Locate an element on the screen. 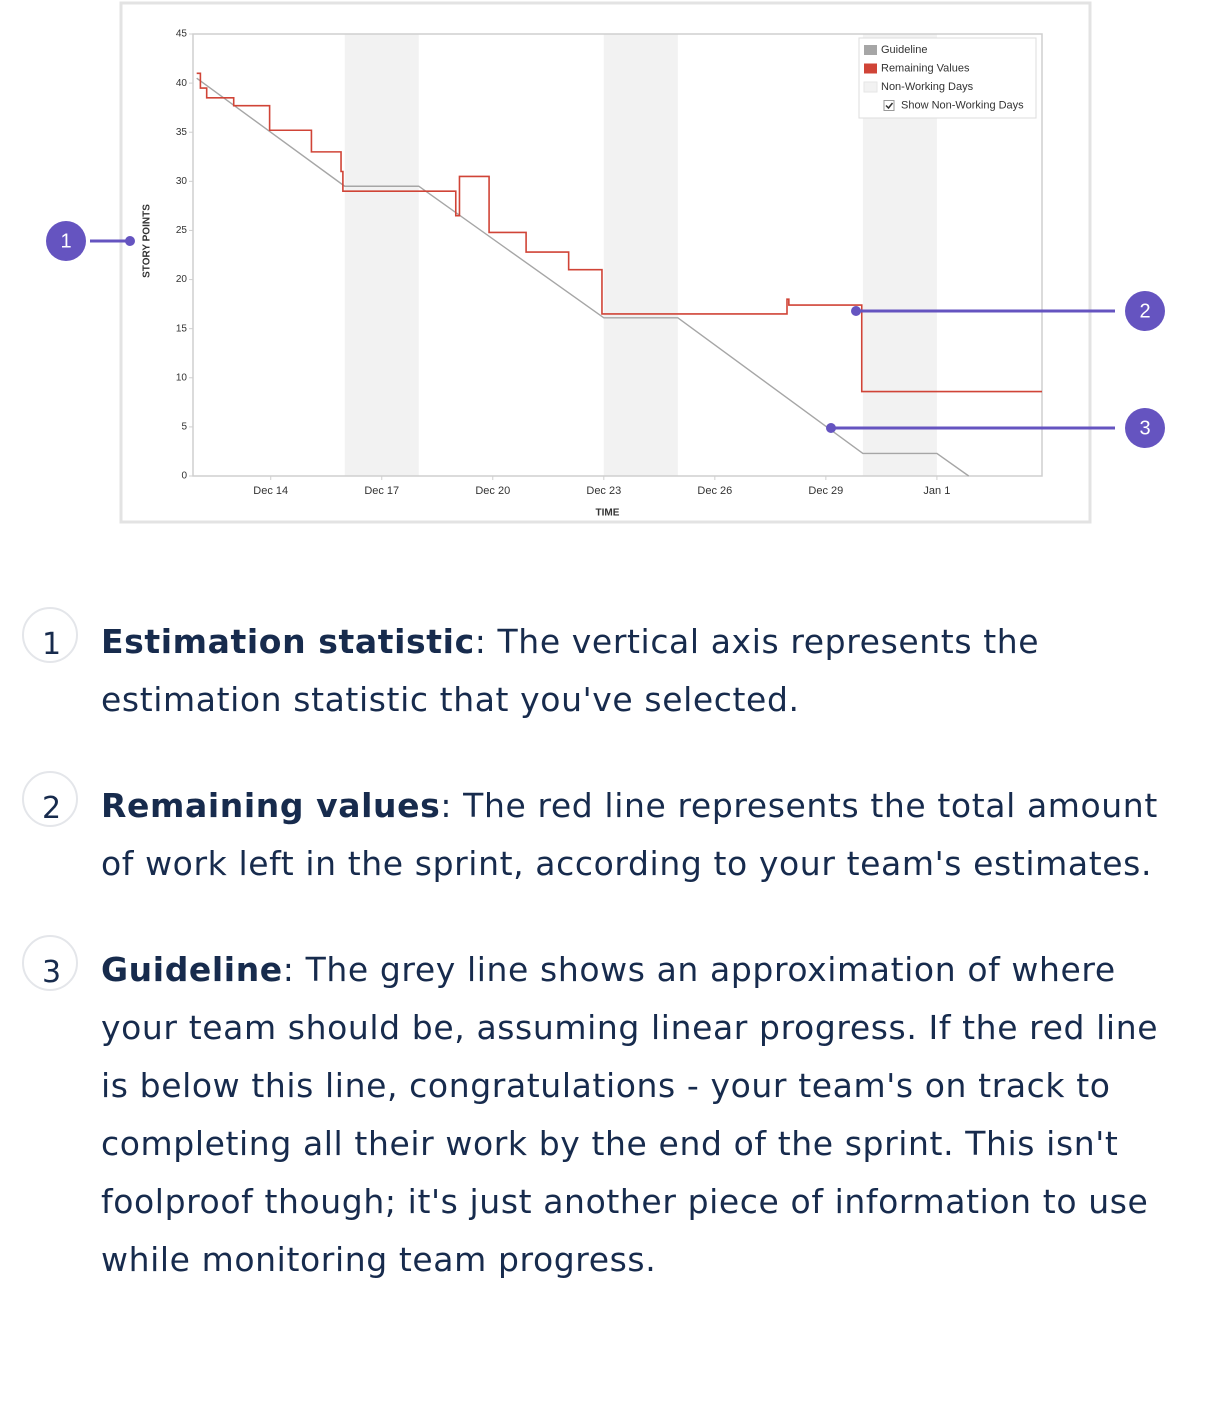 Image resolution: width=1210 pixels, height=1418 pixels. y-tick-label: 0 is located at coordinates (184, 476).